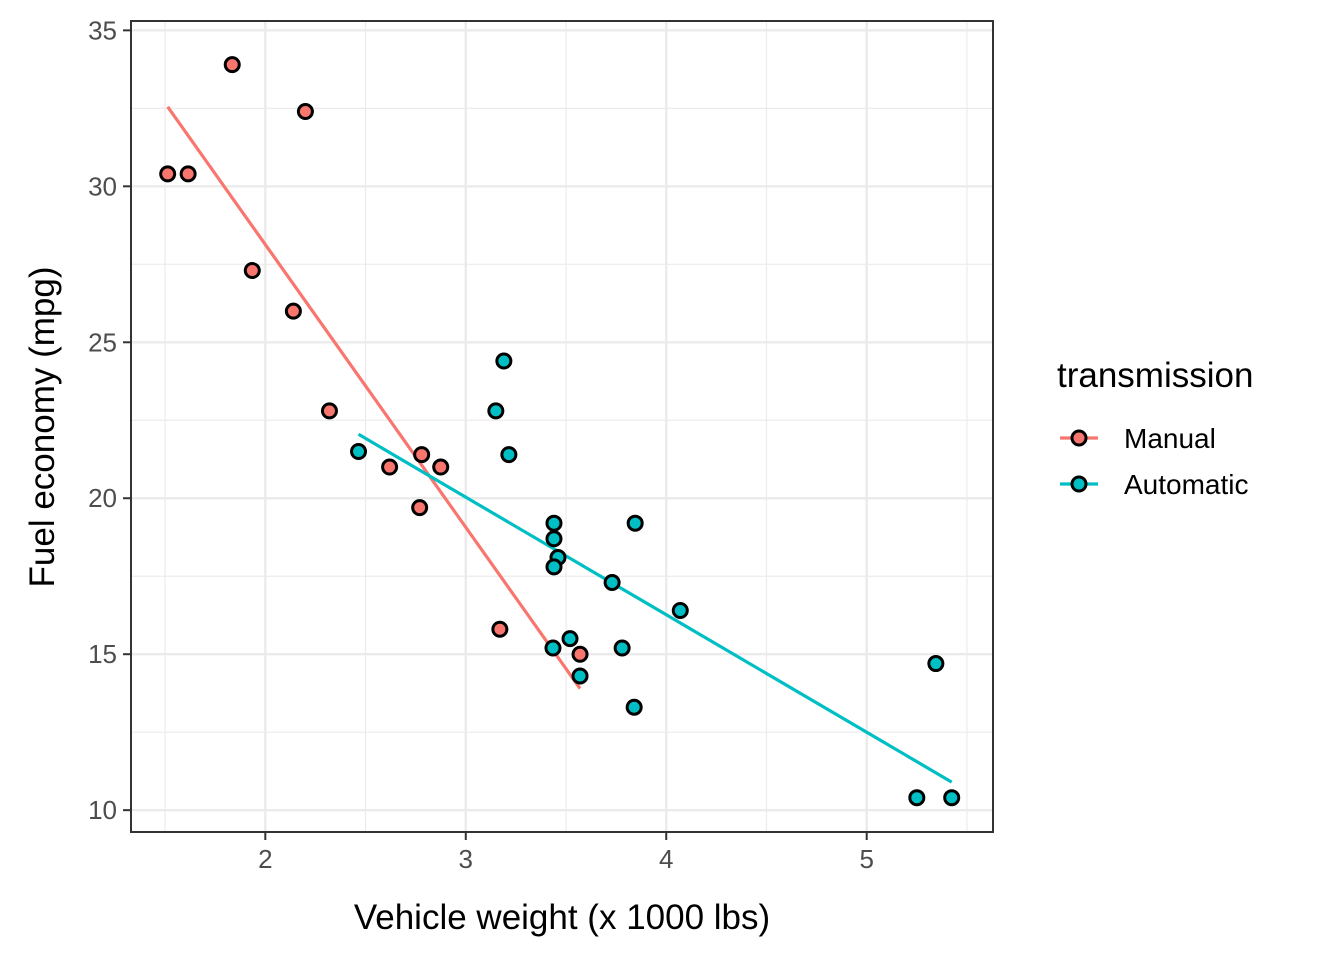  I want to click on legend-items: Manual Automatic, so click(1154, 461).